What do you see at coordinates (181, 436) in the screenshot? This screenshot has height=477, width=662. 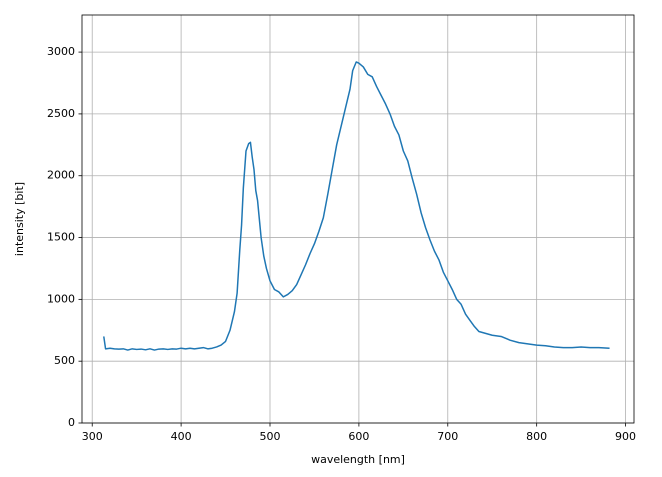 I see `x-tick-label: 400` at bounding box center [181, 436].